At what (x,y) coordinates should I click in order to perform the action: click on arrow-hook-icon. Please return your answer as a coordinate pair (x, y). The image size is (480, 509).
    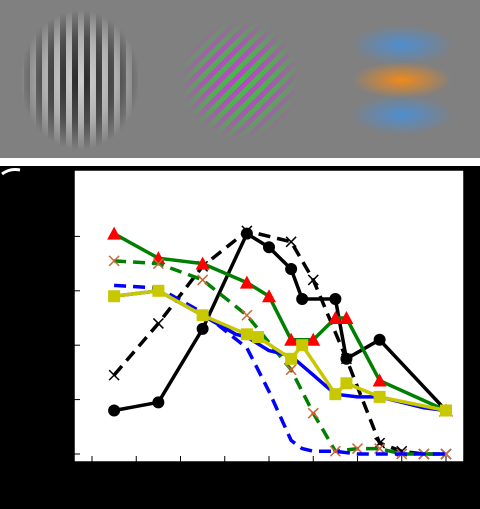
    Looking at the image, I should click on (11, 172).